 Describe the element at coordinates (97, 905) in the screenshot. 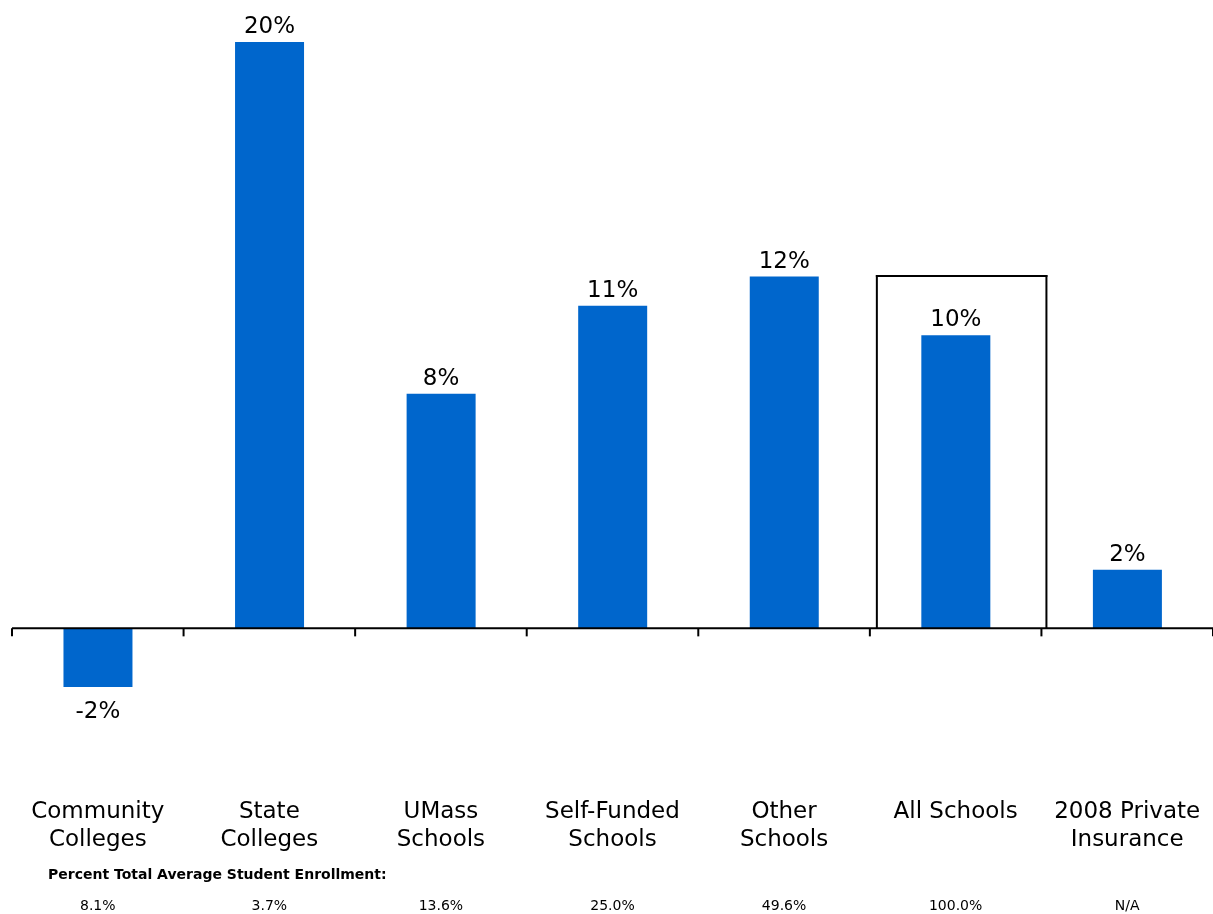

I see `text: 8.1%` at that location.